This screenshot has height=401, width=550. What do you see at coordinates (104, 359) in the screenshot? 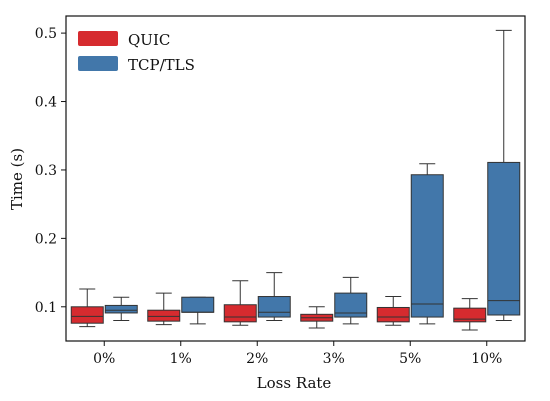
I see `x-tick-label: 0%` at bounding box center [104, 359].